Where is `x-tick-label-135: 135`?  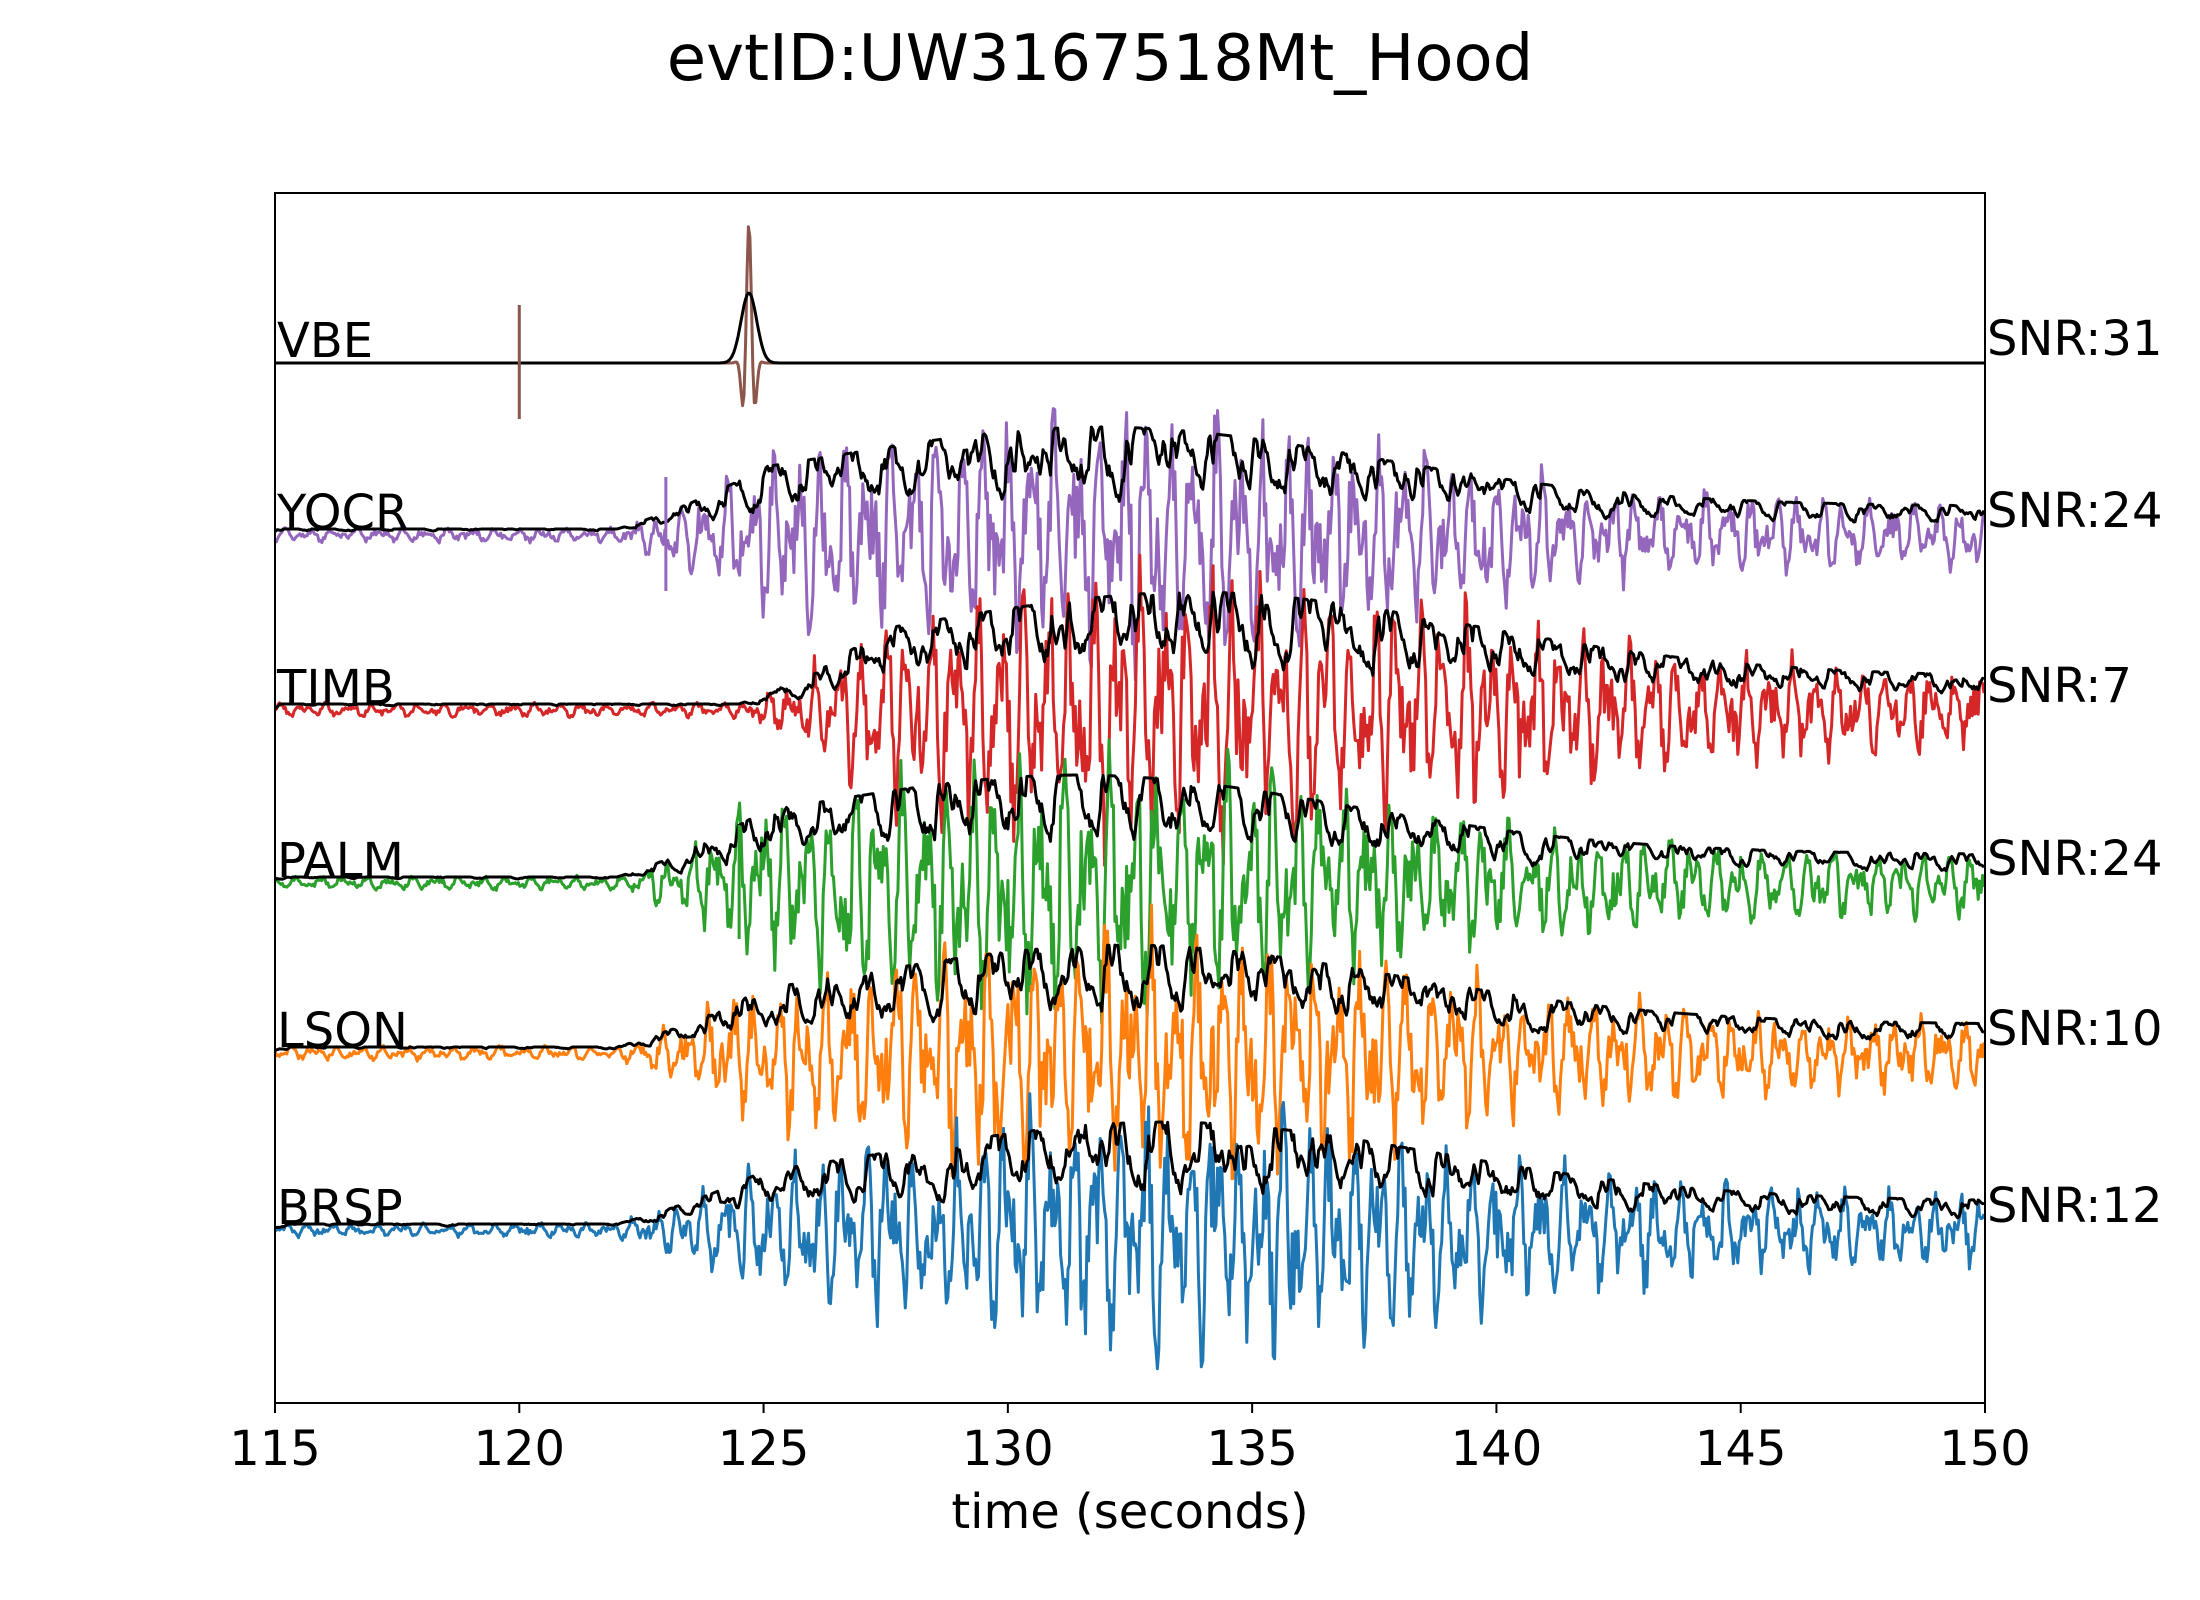
x-tick-label-135: 135 is located at coordinates (1252, 1449).